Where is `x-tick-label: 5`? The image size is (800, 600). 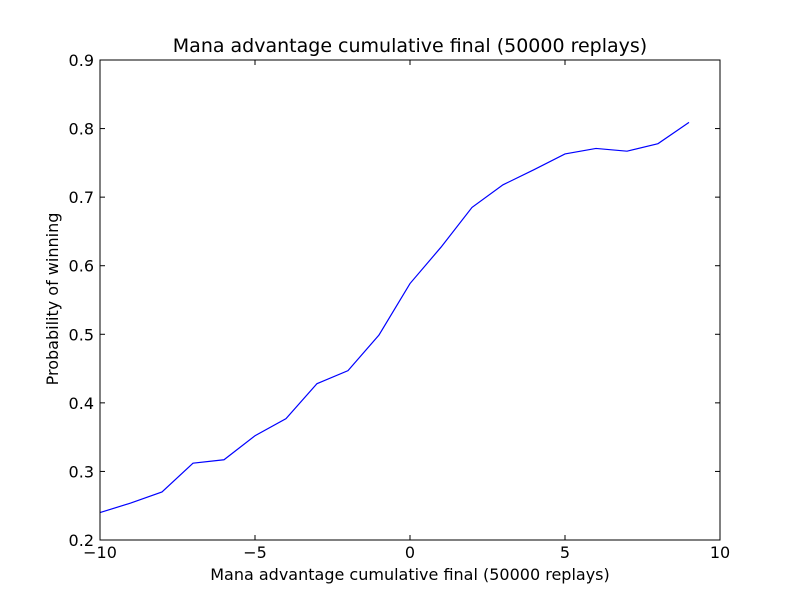 x-tick-label: 5 is located at coordinates (565, 552).